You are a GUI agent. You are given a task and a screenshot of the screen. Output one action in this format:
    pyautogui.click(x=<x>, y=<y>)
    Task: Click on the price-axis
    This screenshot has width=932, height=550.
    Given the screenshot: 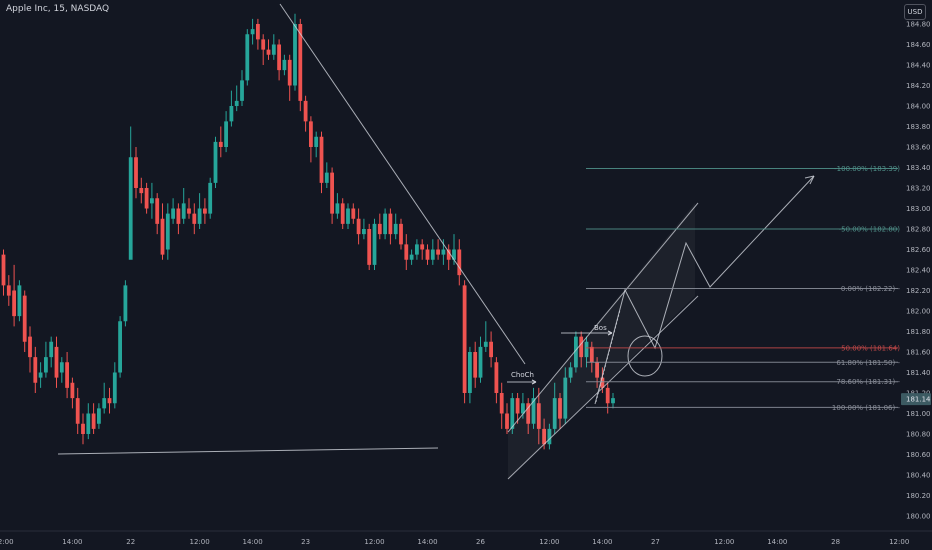 What is the action you would take?
    pyautogui.click(x=916, y=265)
    